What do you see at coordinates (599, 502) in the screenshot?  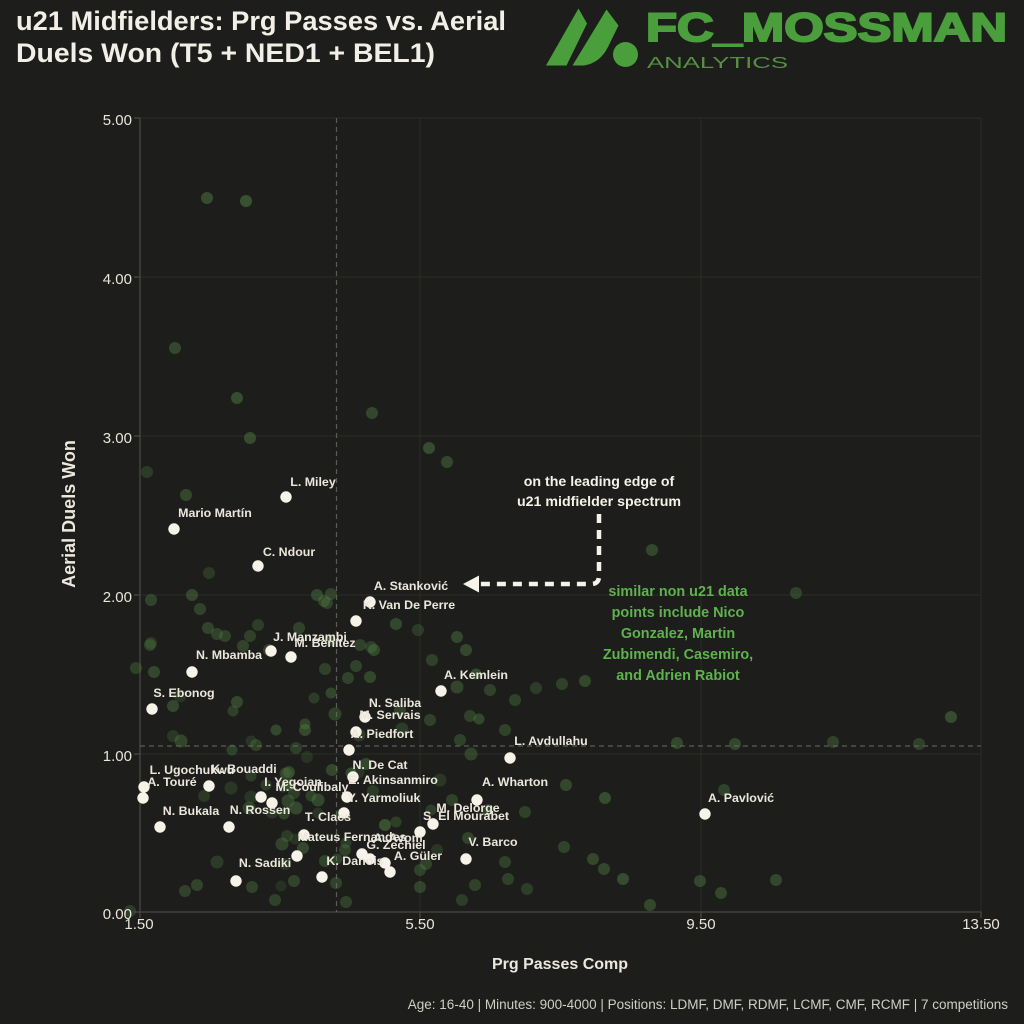 I see `svg-text: u21 midfielder spectrum` at bounding box center [599, 502].